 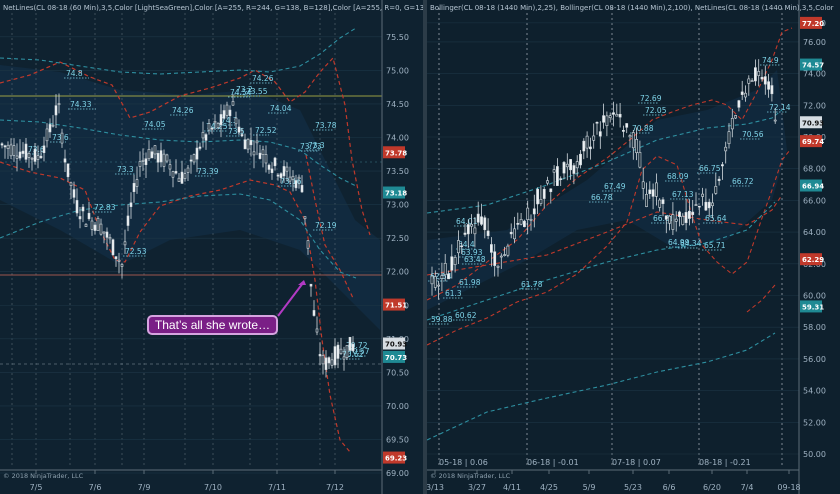 What do you see at coordinates (435, 487) in the screenshot?
I see `x-tick-label: 3/13` at bounding box center [435, 487].